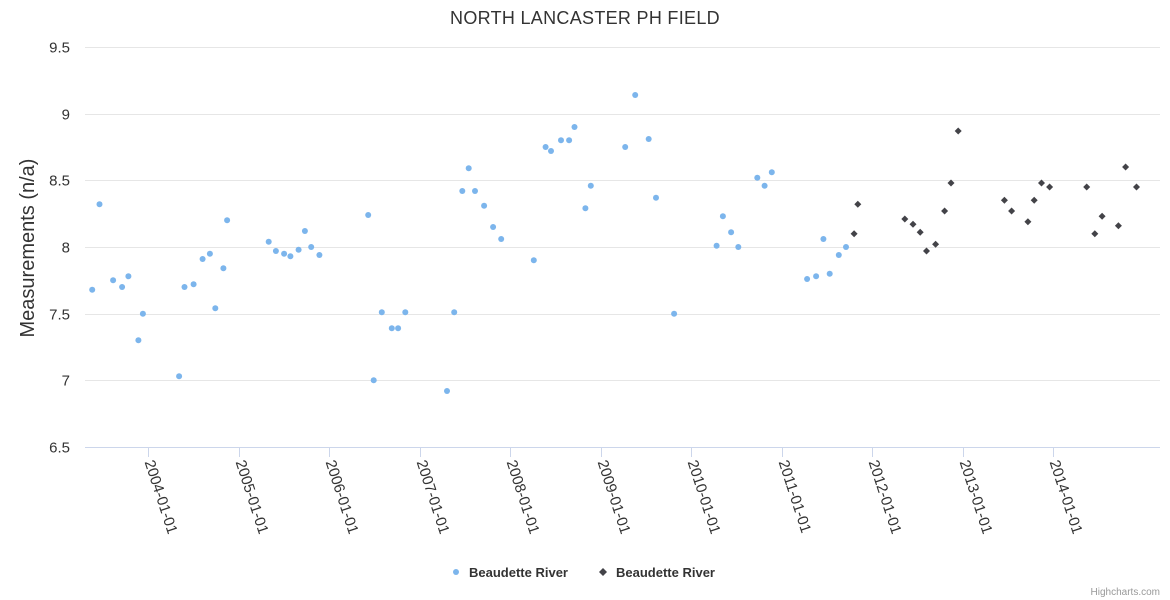  Describe the element at coordinates (28, 248) in the screenshot. I see `y-axis-title: Measurements (n/a)` at that location.